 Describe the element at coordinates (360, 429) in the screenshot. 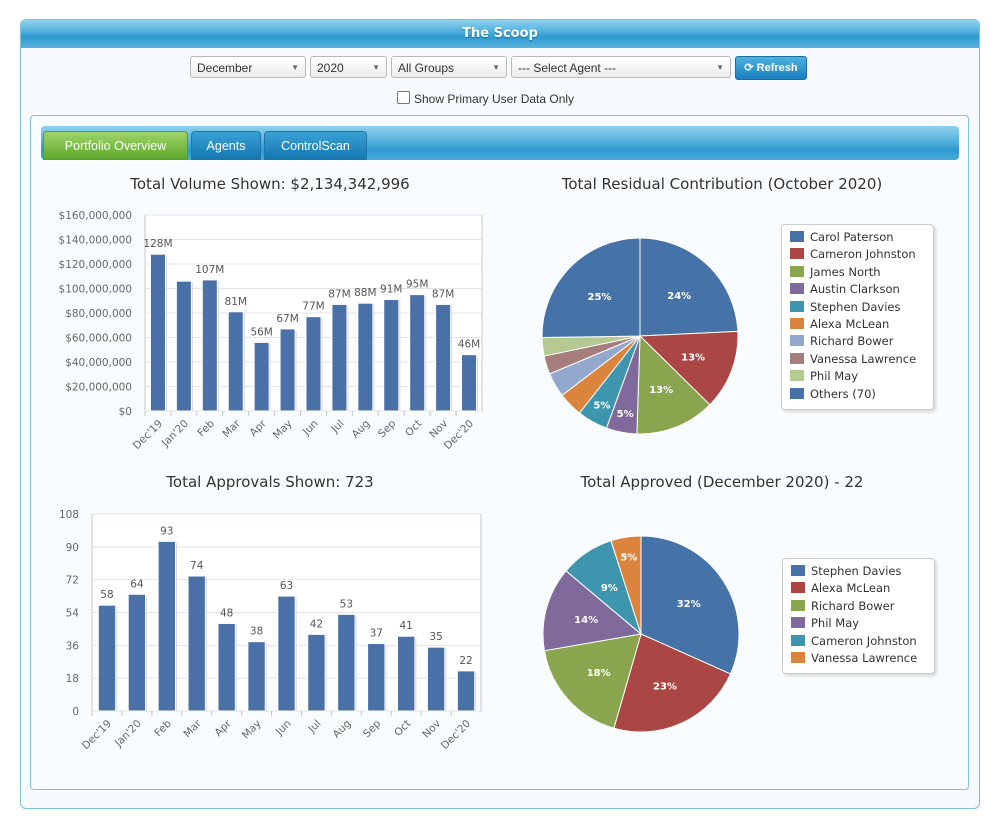

I see `volume-x-tick-label: Aug` at that location.